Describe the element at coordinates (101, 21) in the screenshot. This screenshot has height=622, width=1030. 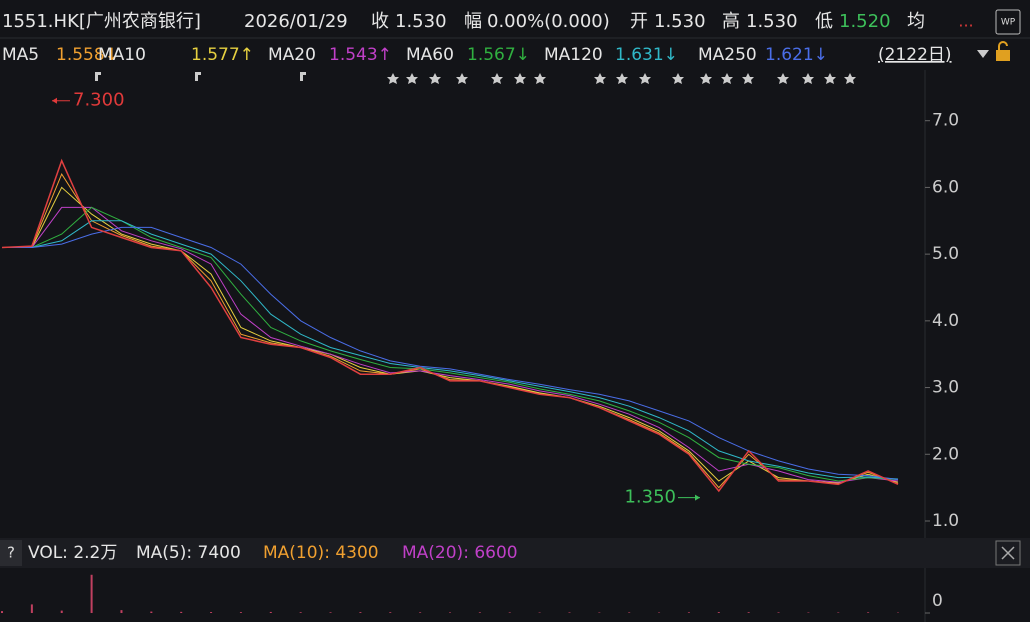
I see `header-field: 1551.HK[广州农商银行]` at that location.